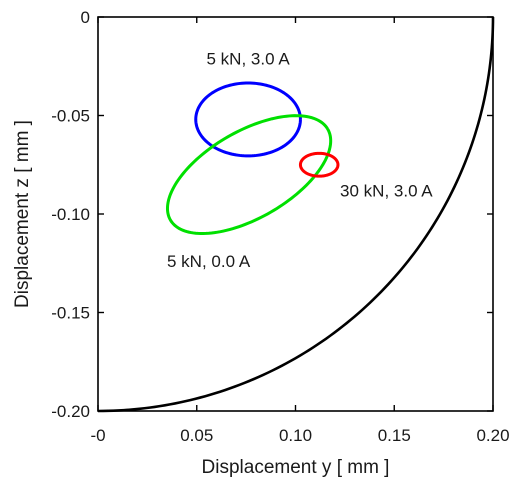  Describe the element at coordinates (394, 435) in the screenshot. I see `x-tick-label: 0.15` at that location.